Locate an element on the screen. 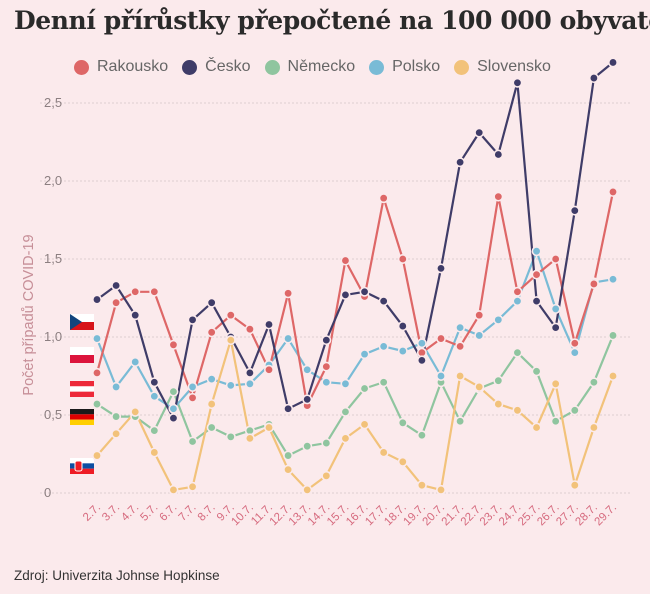 Image resolution: width=650 pixels, height=594 pixels. legend-item-cesko: Česko is located at coordinates (216, 67).